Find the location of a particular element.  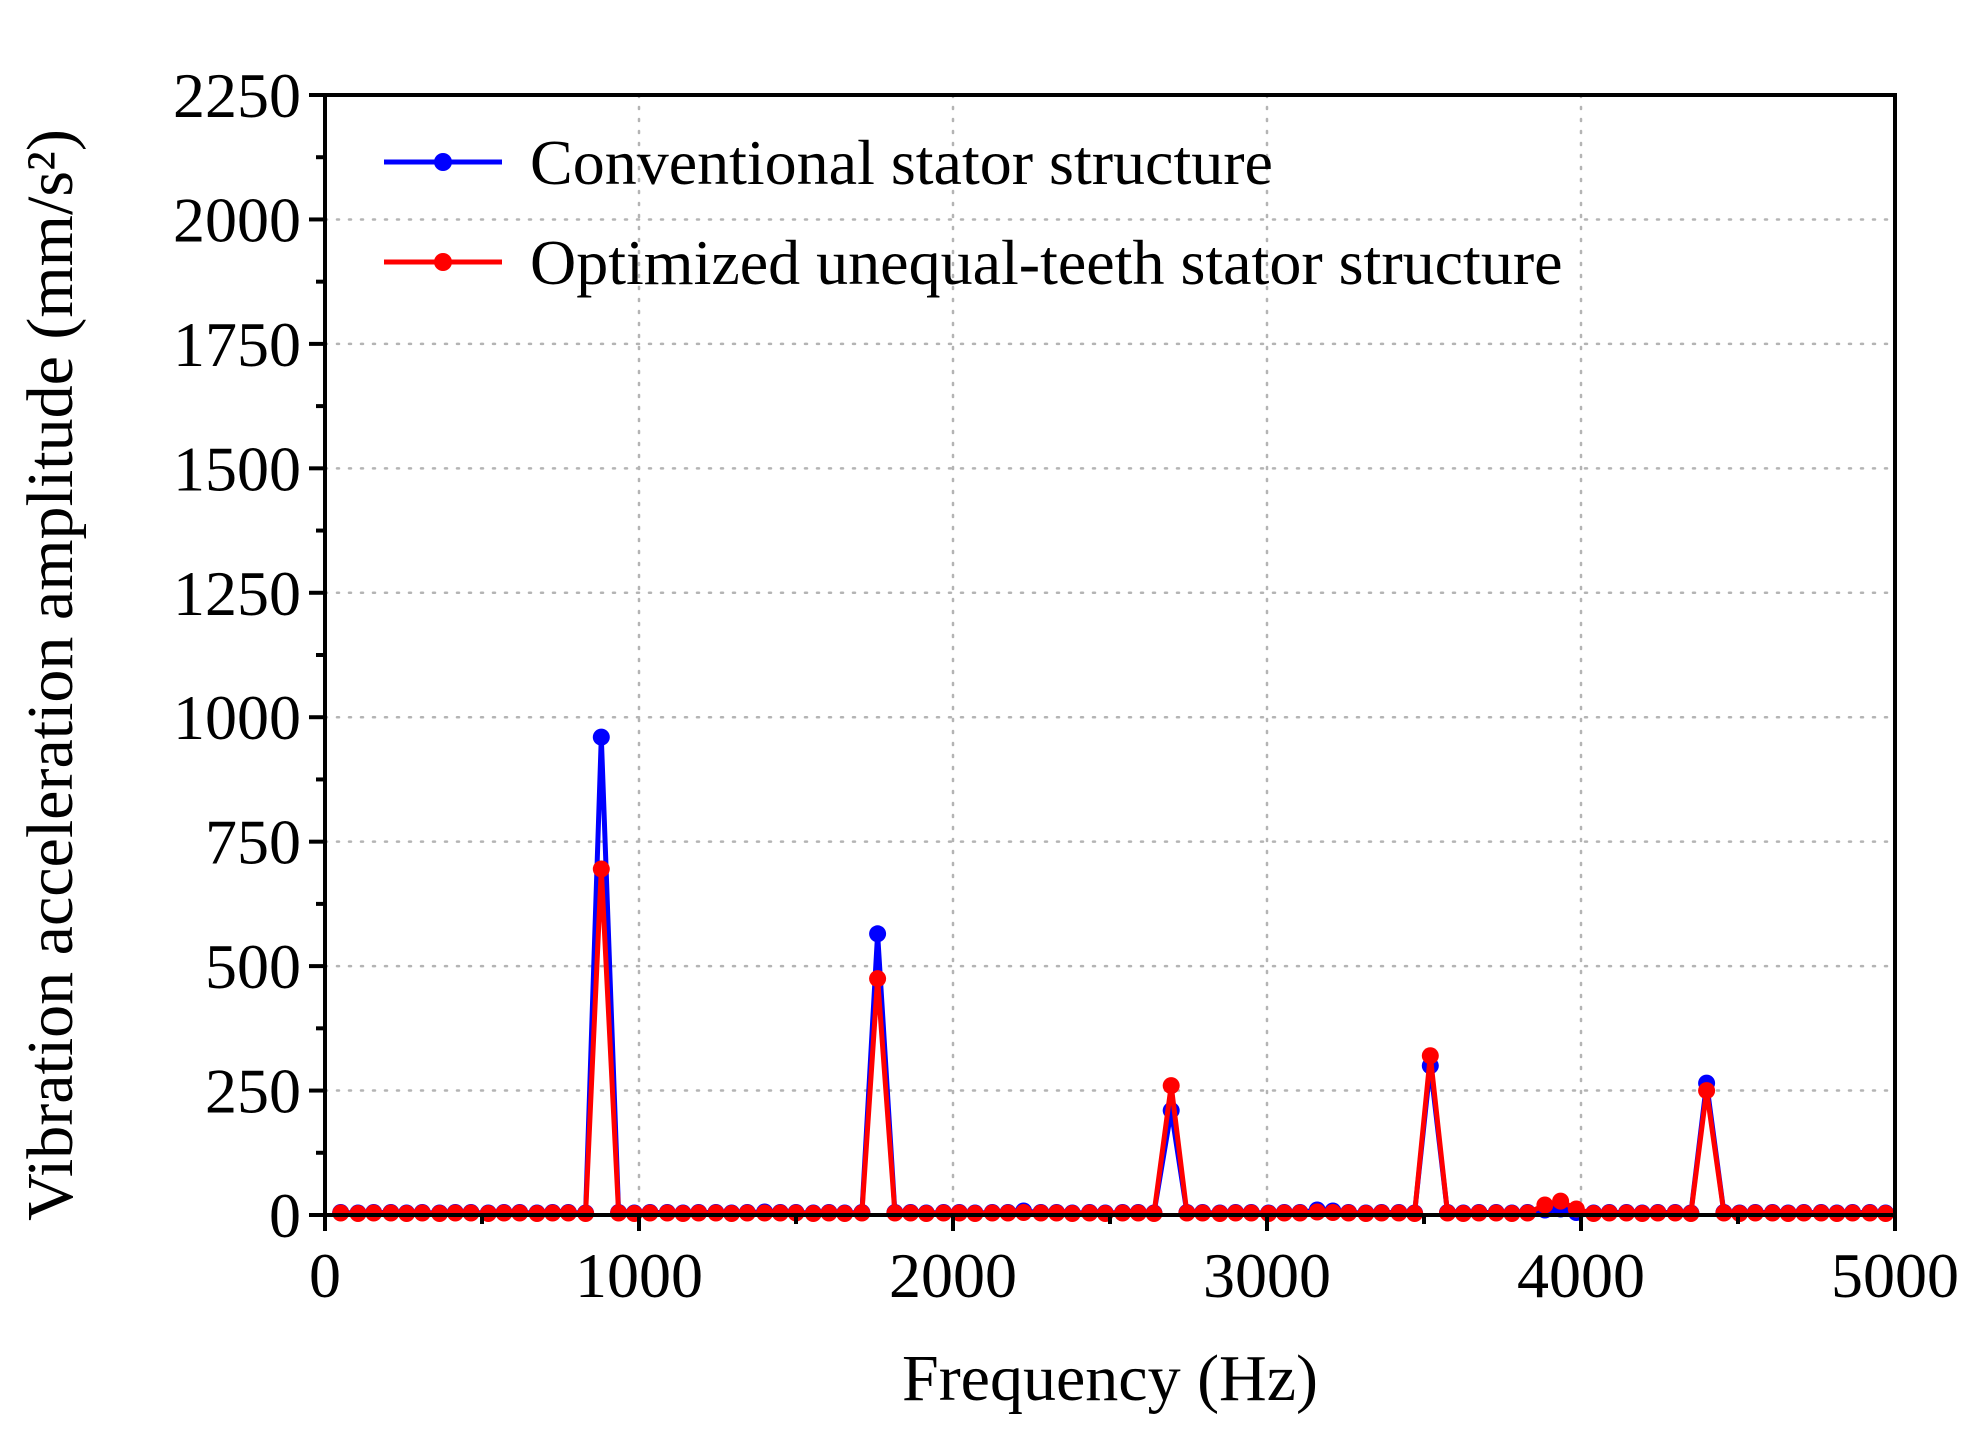

x-tick-label: 3000 is located at coordinates (1267, 1275).